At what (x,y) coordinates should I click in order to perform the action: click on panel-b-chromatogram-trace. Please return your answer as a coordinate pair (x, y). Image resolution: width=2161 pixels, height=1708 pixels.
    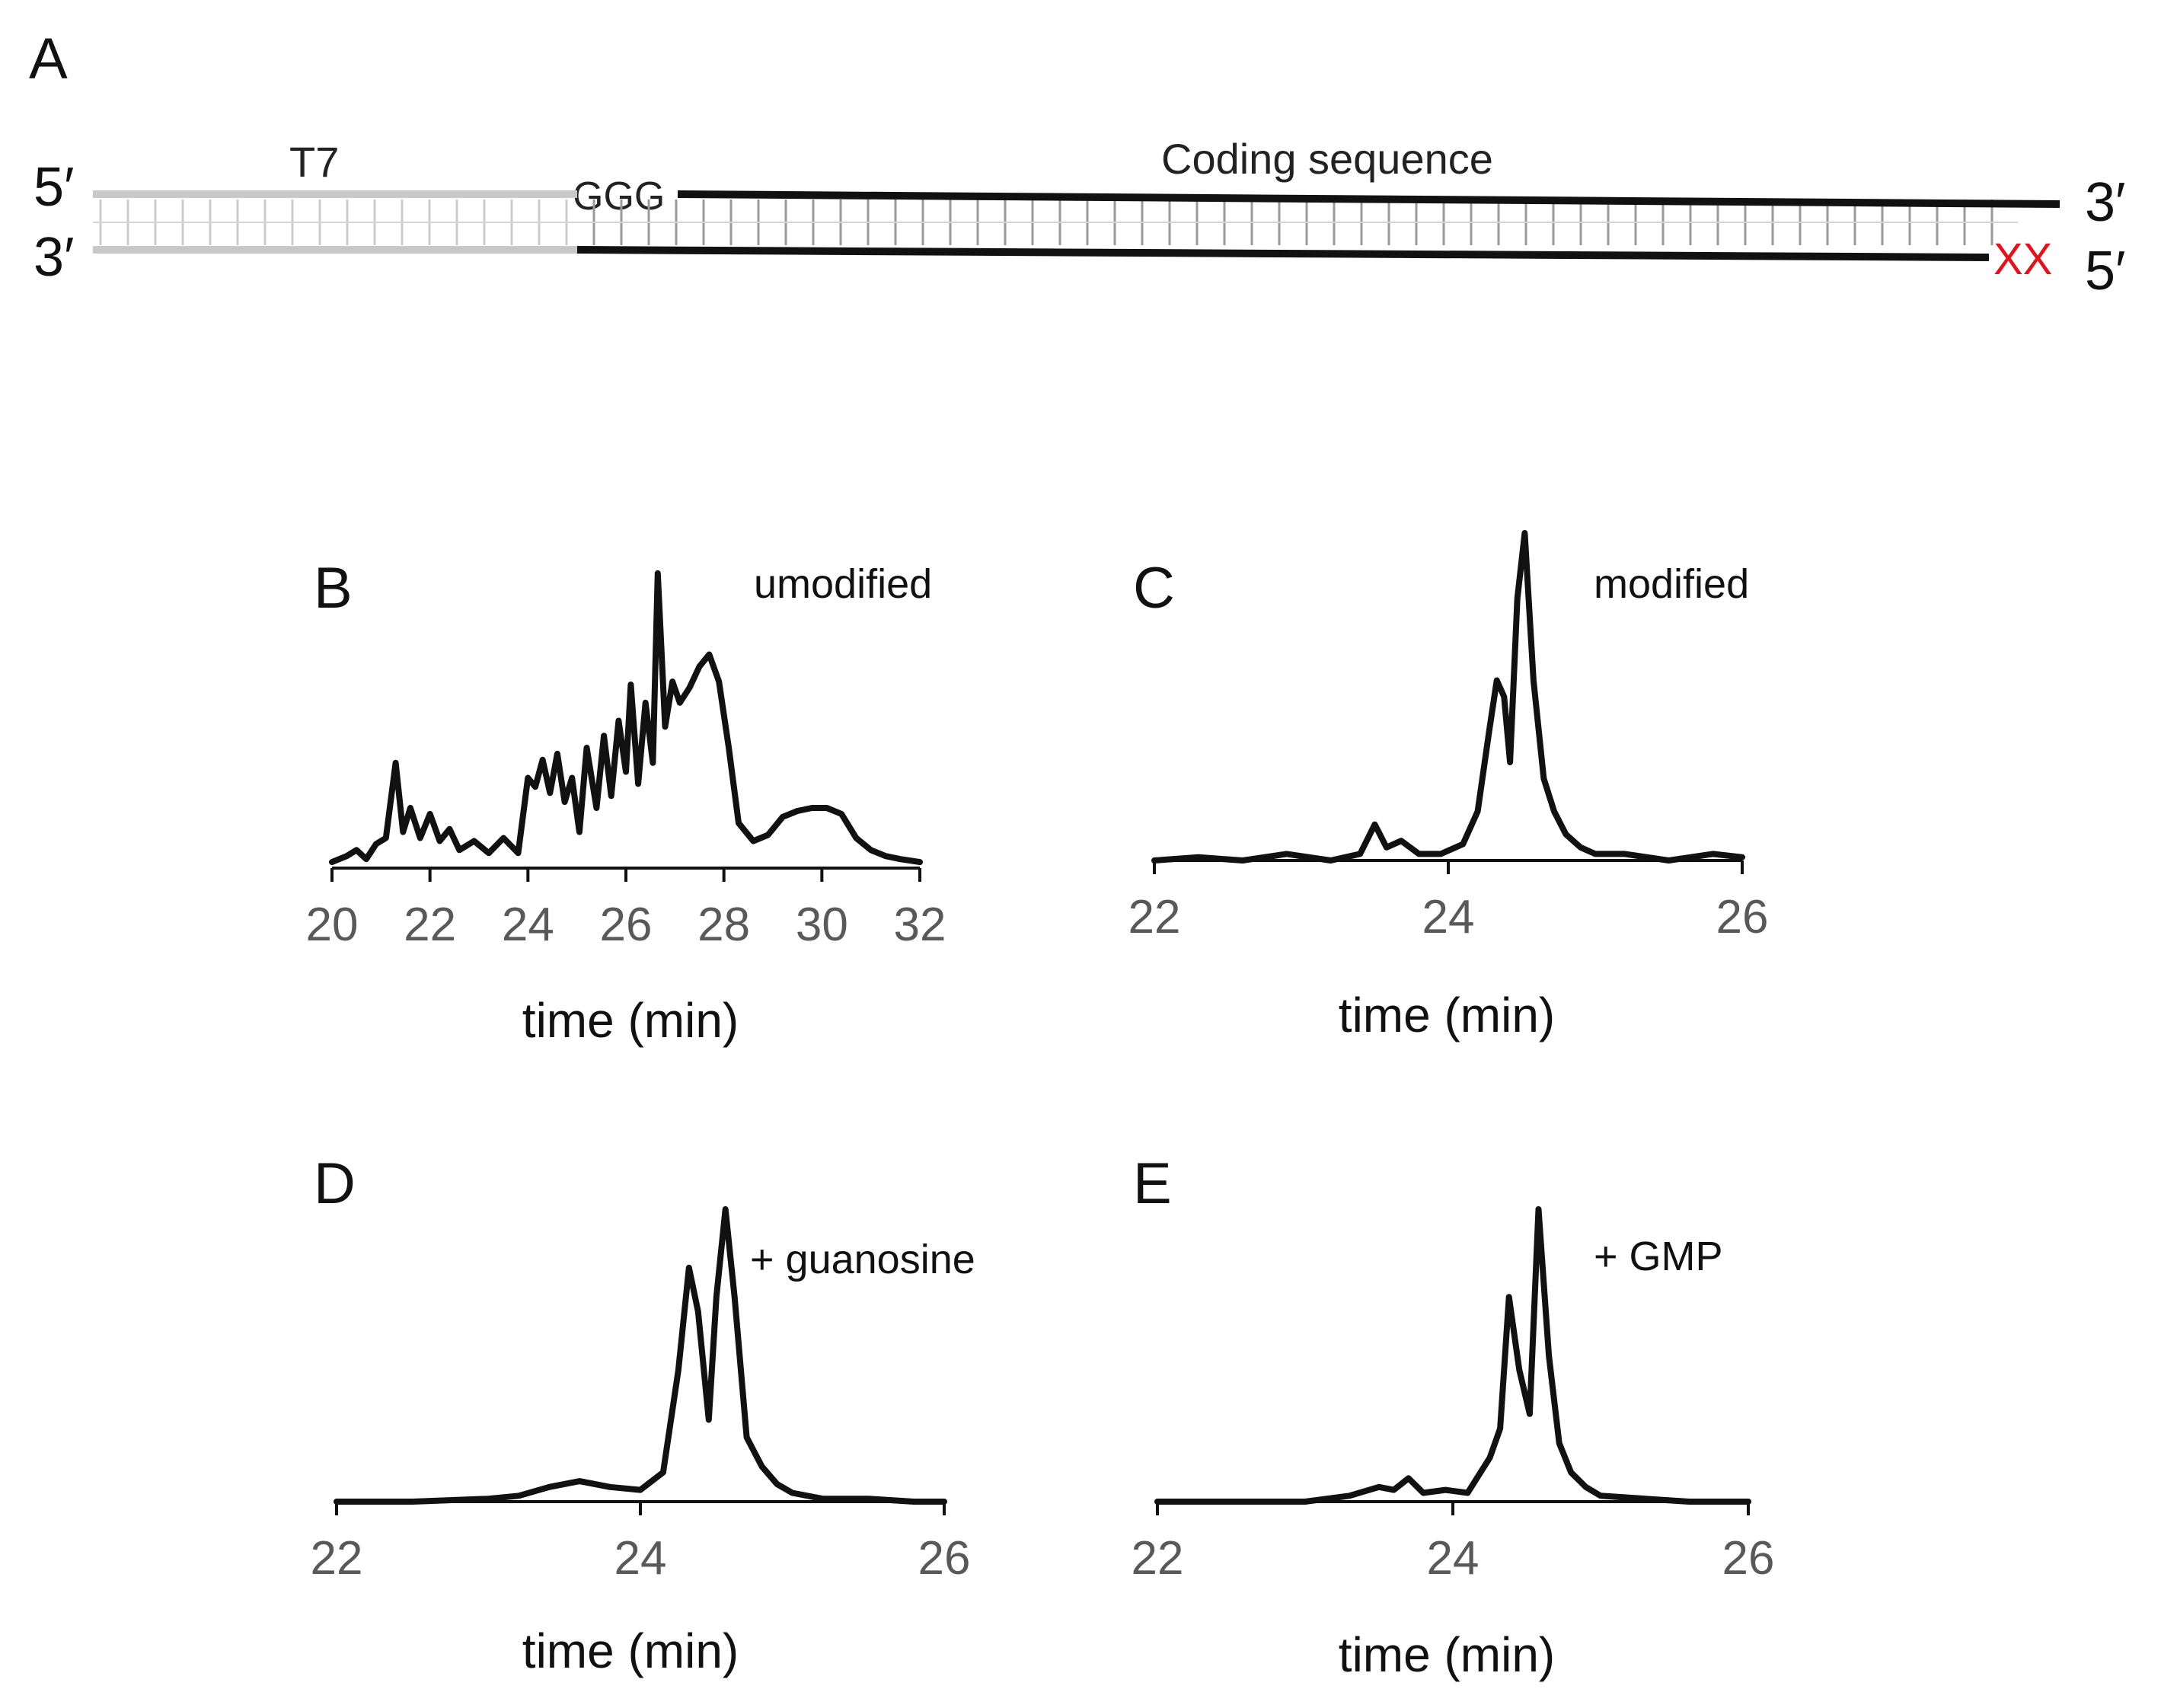
    Looking at the image, I should click on (626, 718).